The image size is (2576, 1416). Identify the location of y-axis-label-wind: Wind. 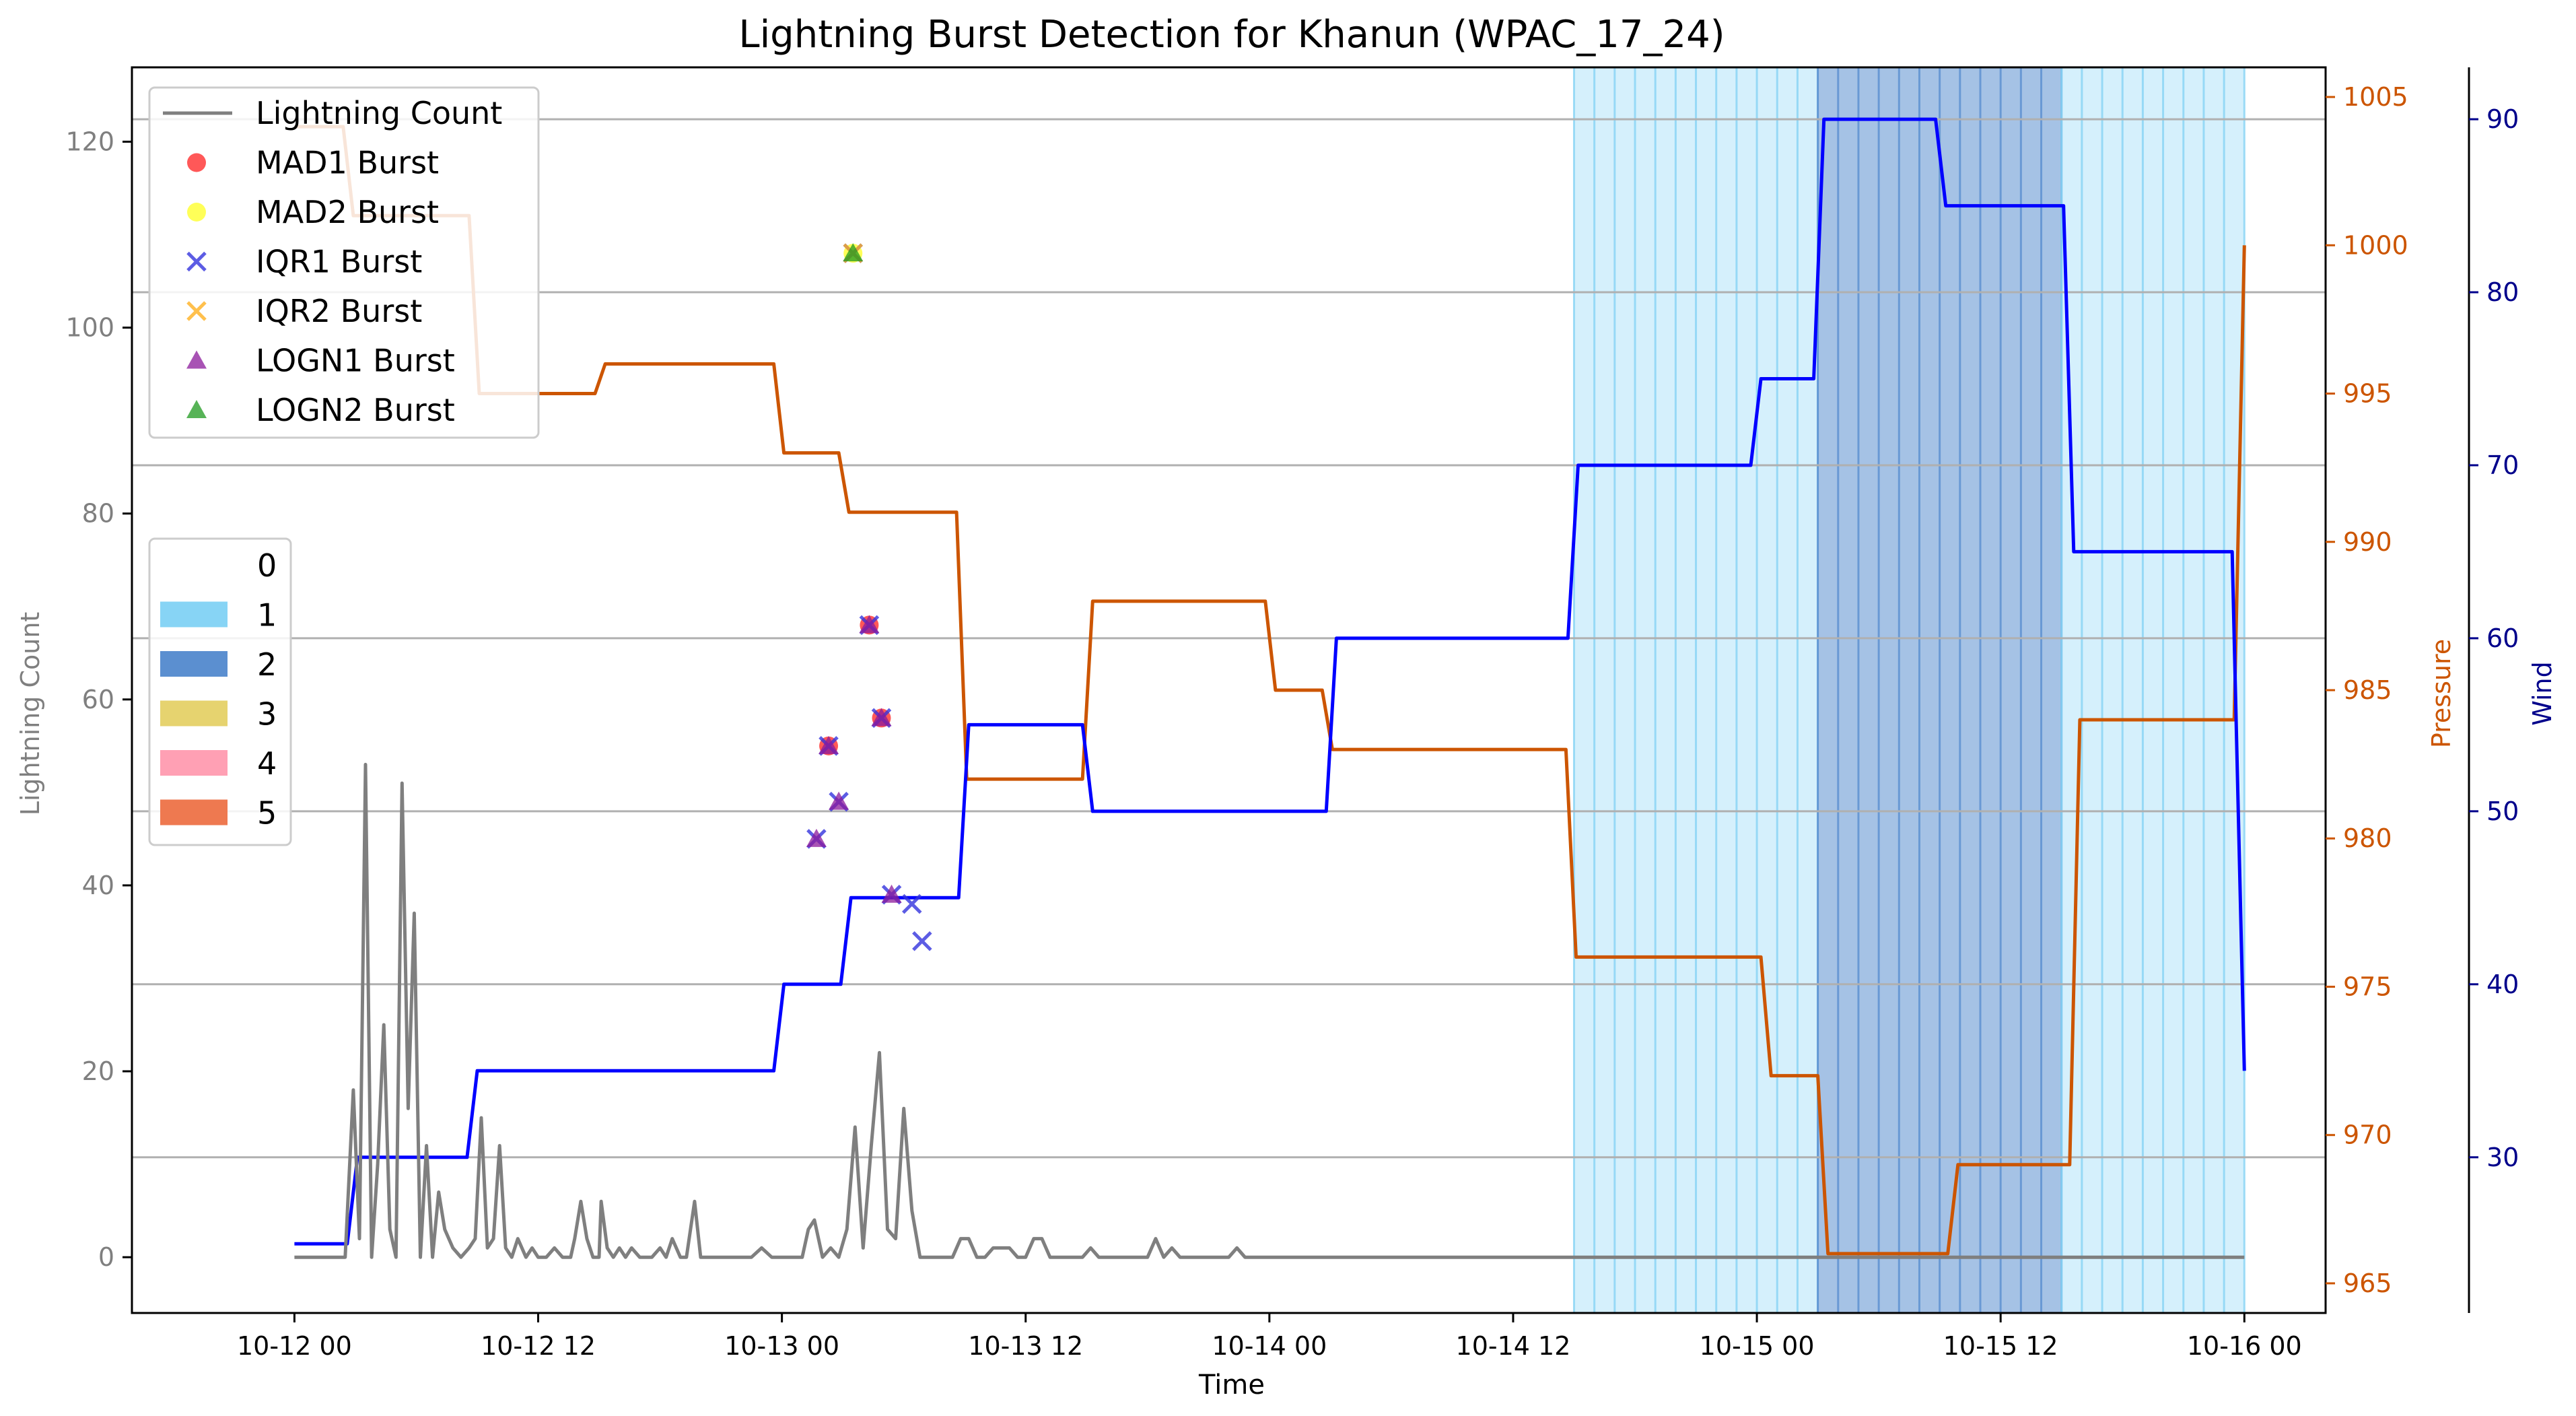
(2542, 693).